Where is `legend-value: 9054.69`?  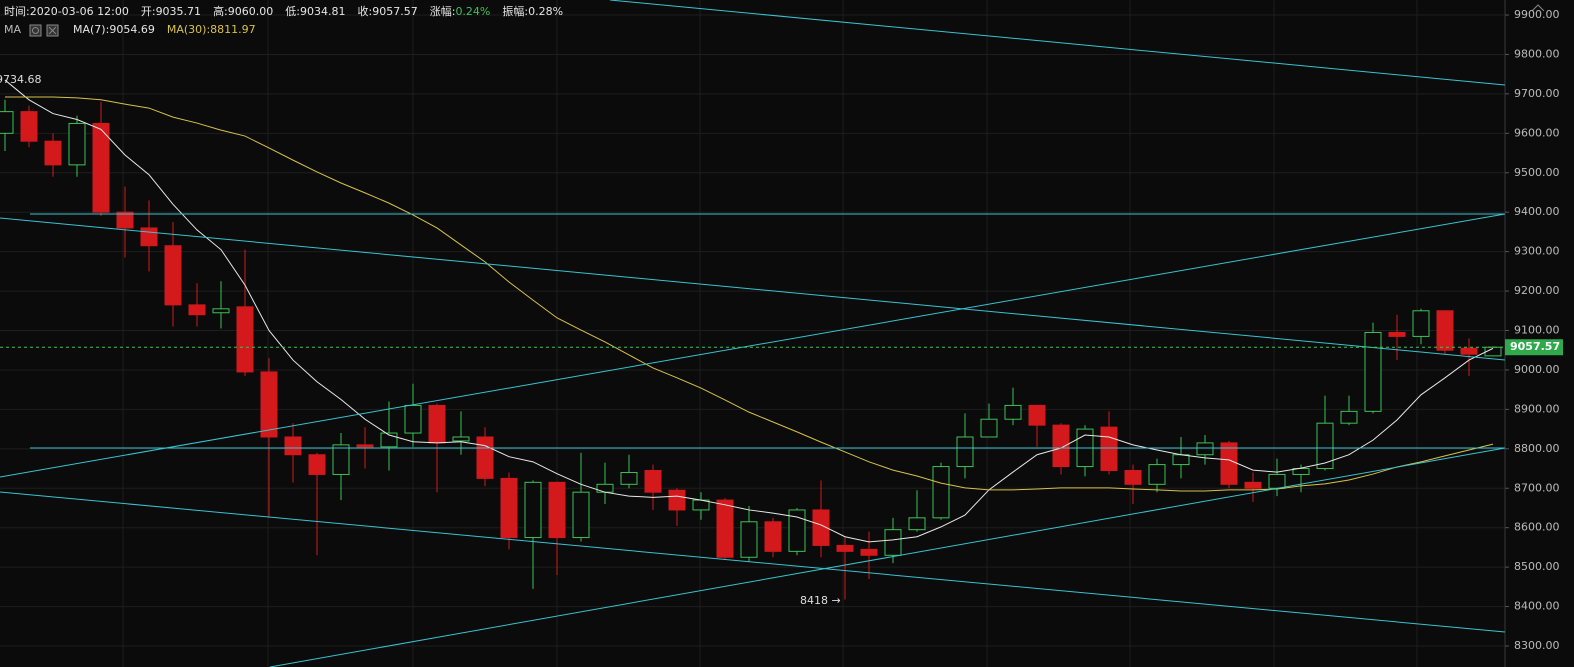
legend-value: 9054.69 is located at coordinates (132, 29).